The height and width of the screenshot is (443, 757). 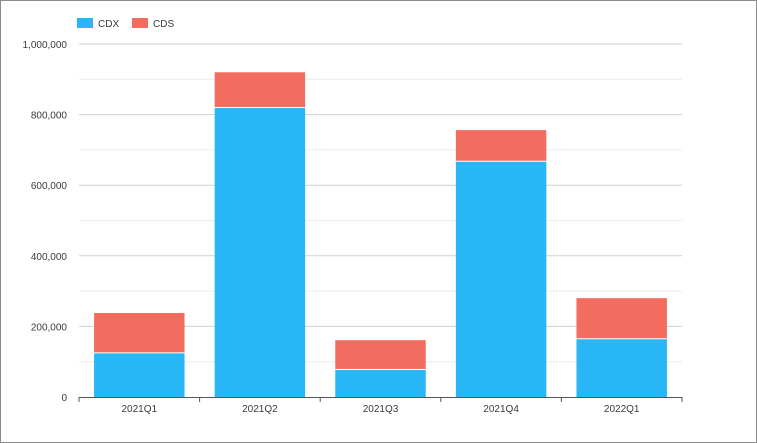 What do you see at coordinates (381, 409) in the screenshot?
I see `x-tick-label: 2021Q3` at bounding box center [381, 409].